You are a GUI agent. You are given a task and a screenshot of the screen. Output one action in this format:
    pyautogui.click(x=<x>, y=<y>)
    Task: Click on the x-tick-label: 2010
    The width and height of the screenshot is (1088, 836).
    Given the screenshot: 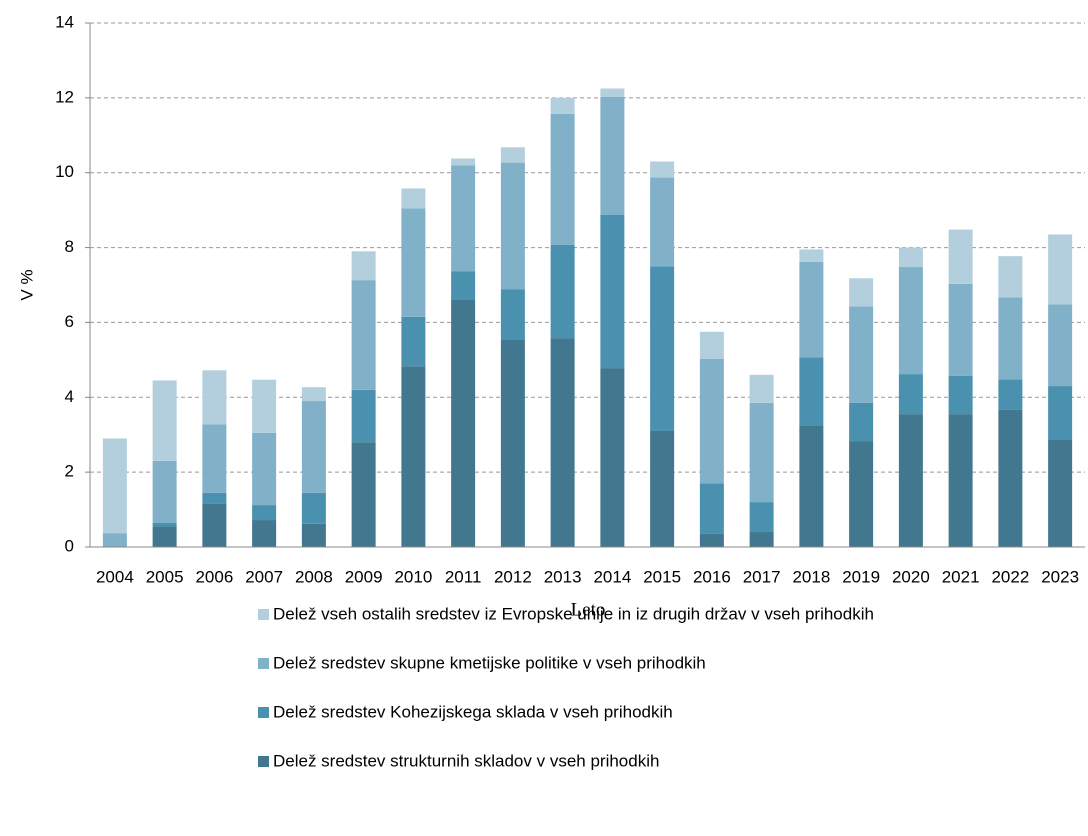 What is the action you would take?
    pyautogui.click(x=413, y=576)
    